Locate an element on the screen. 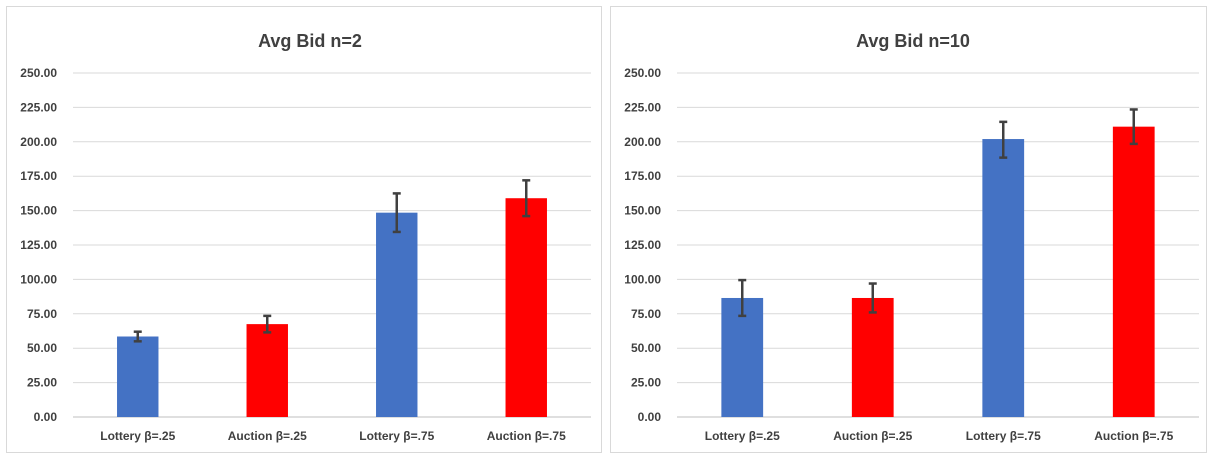 This screenshot has width=1213, height=459. chart-title: Avg Bid n=10 is located at coordinates (913, 41).